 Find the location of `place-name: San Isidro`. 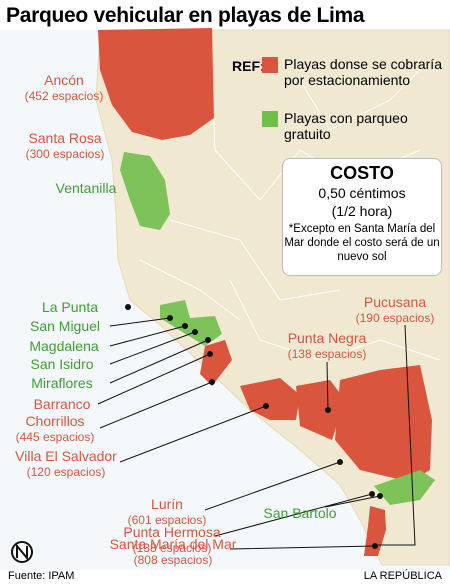

place-name: San Isidro is located at coordinates (62, 364).